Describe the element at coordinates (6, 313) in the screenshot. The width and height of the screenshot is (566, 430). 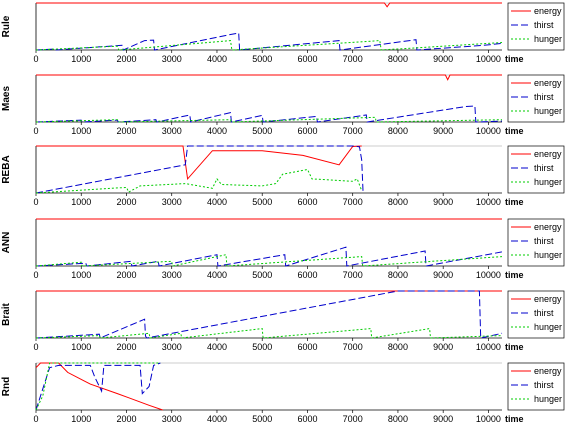
I see `y-axis-label: Brait` at that location.